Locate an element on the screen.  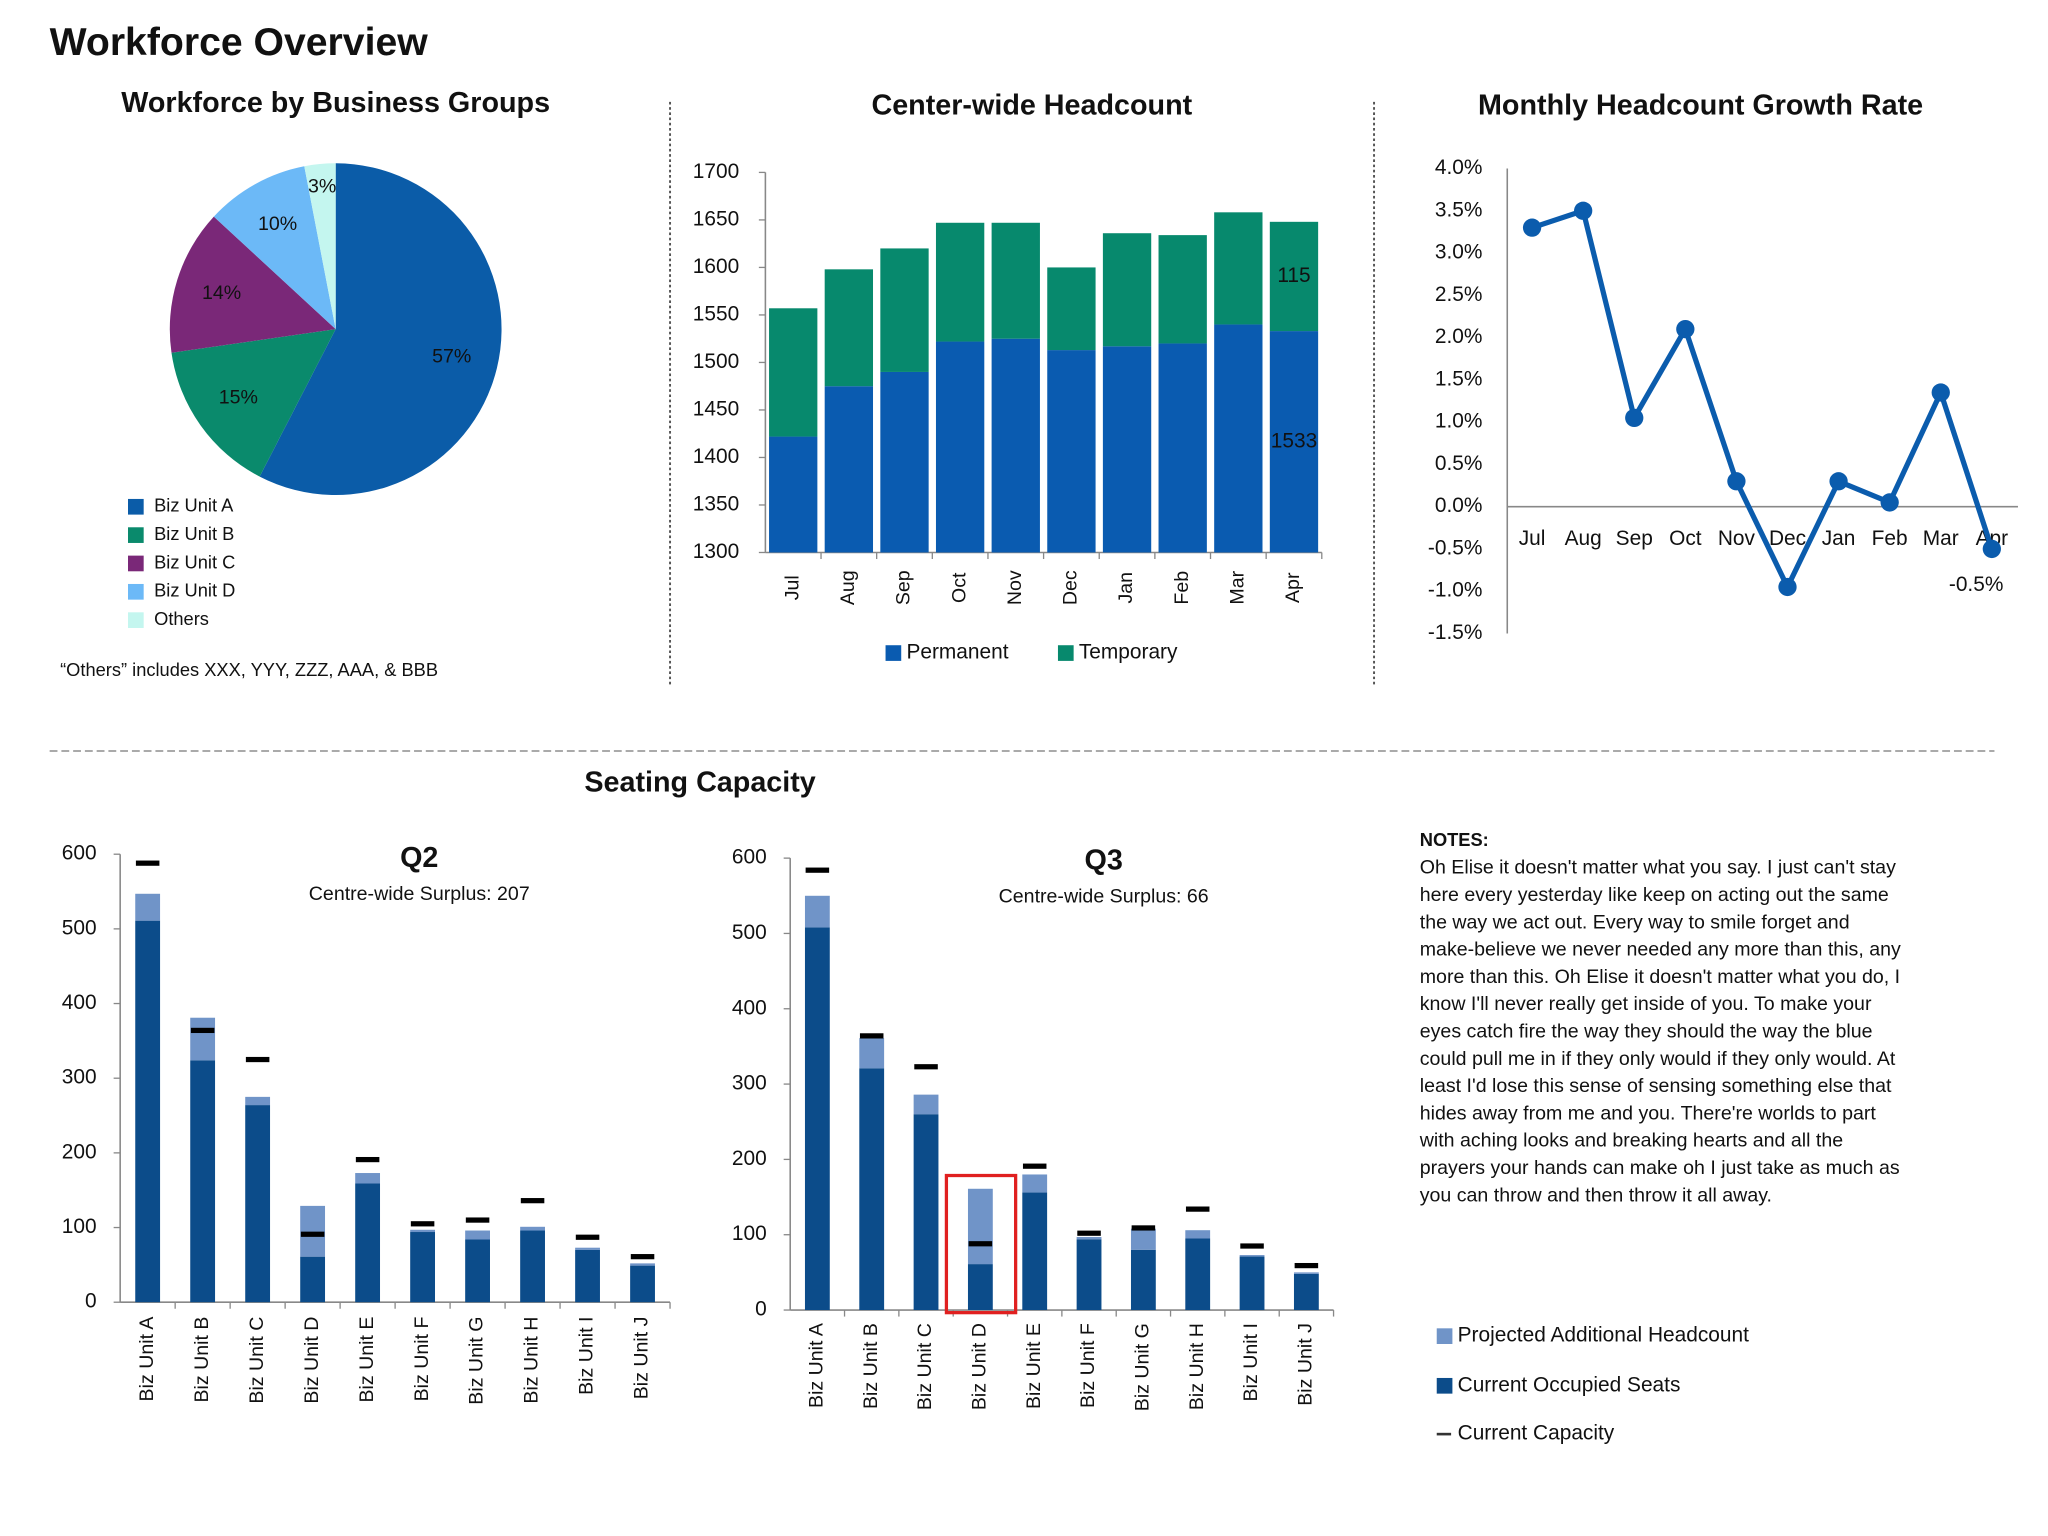
y-tick-label: 400 is located at coordinates (79, 1002).